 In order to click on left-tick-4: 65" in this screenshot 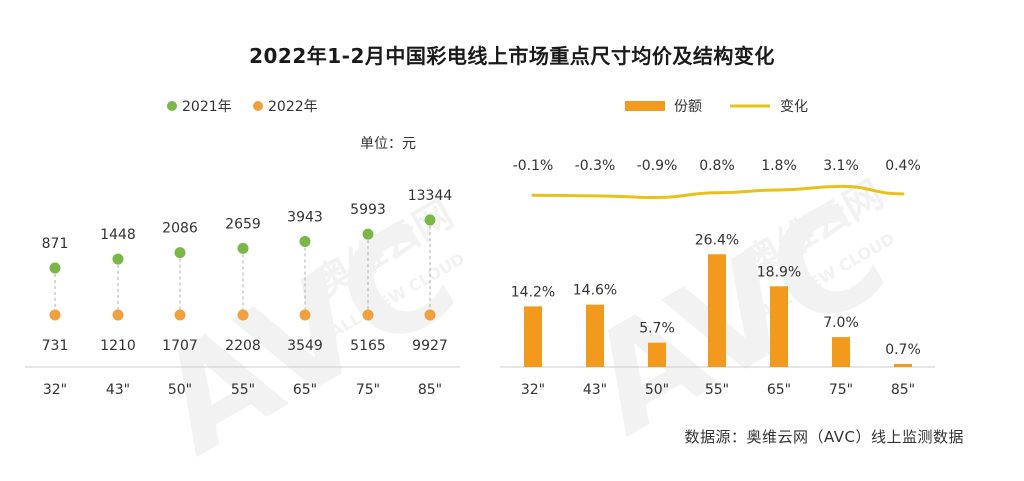, I will do `click(305, 390)`.